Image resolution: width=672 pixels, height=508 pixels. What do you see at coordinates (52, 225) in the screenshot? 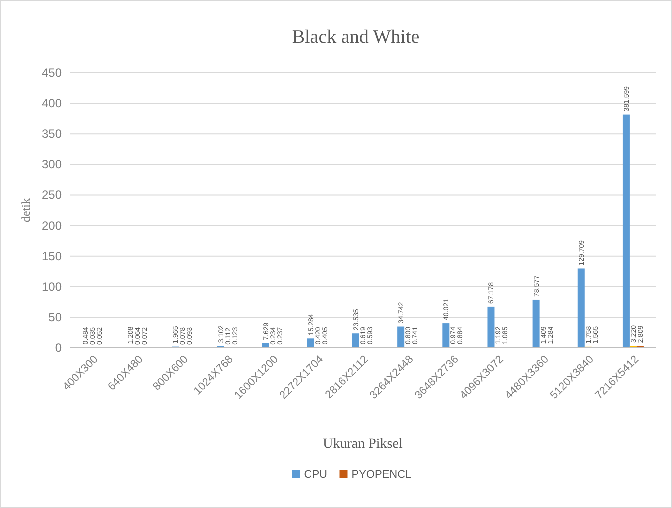
I see `y-tick-label: 200` at bounding box center [52, 225].